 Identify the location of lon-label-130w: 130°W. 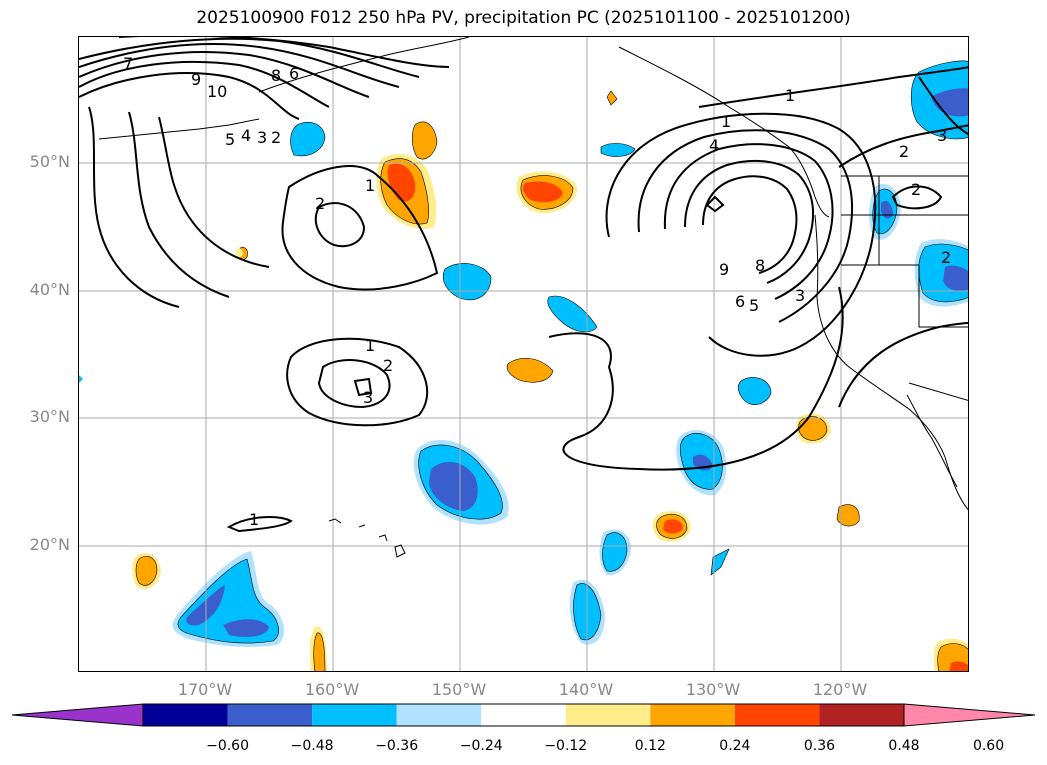
(713, 689).